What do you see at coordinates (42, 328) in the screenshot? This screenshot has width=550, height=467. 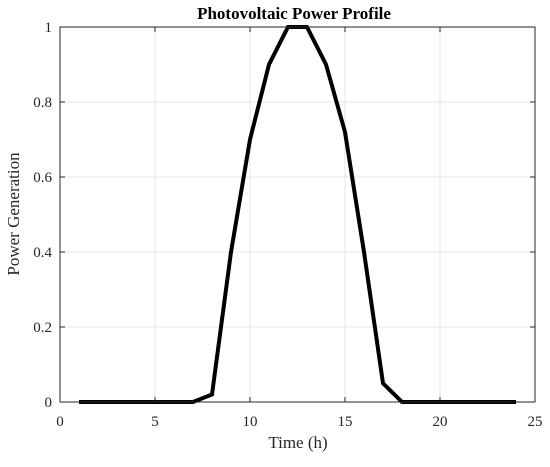 I see `y-tick-label: 0.2` at bounding box center [42, 328].